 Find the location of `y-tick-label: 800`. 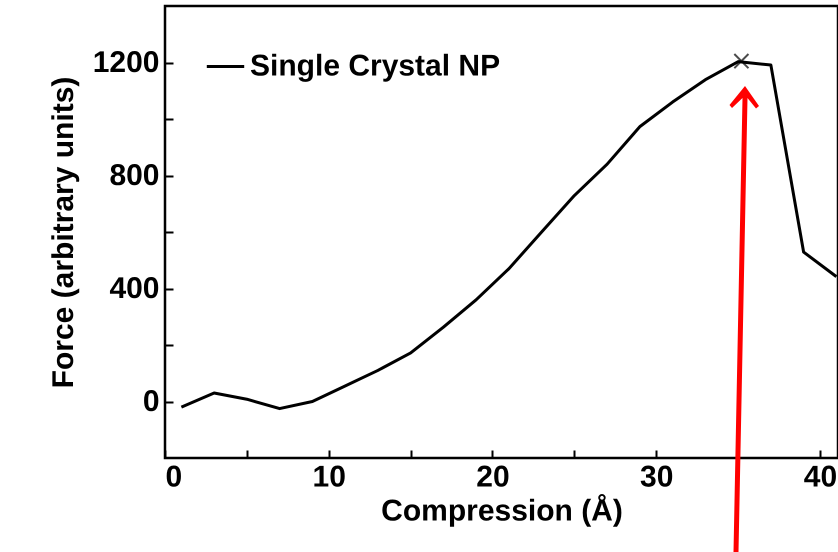

y-tick-label: 800 is located at coordinates (134, 175).